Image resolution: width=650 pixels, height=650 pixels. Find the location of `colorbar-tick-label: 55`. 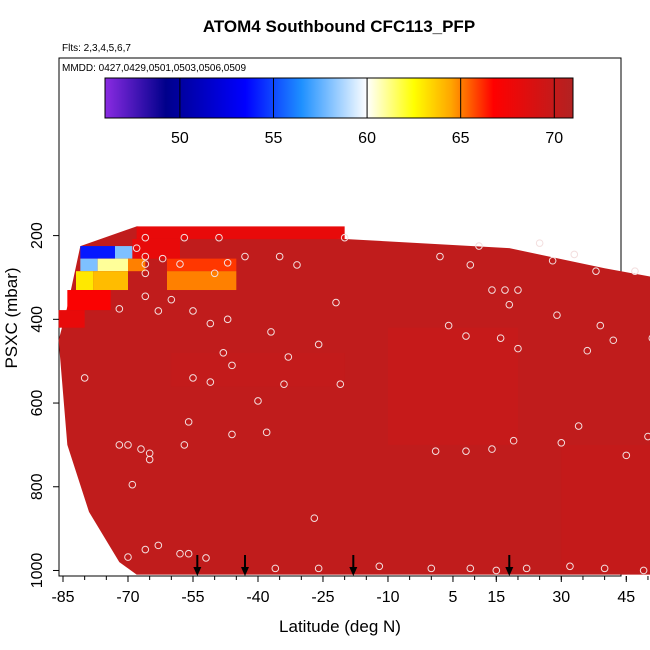

colorbar-tick-label: 55 is located at coordinates (274, 138).